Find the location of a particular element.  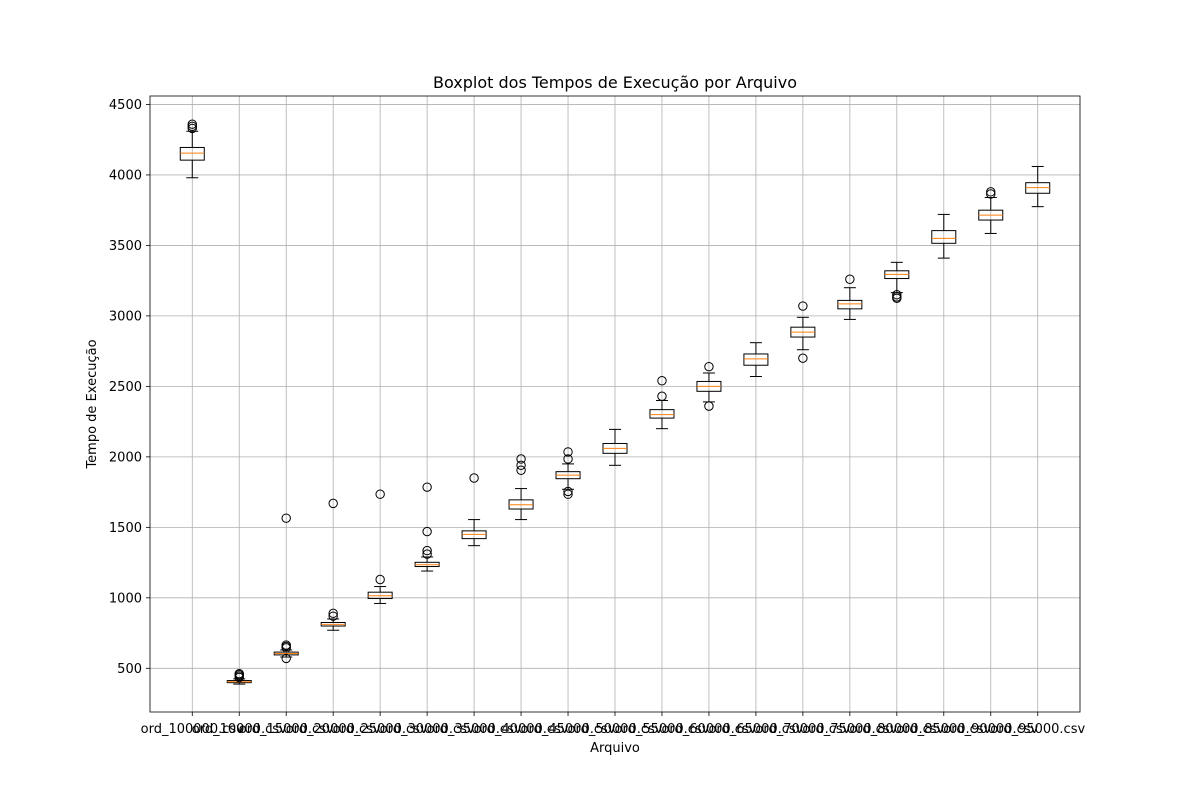

box-ord_80000.csv is located at coordinates (897, 282).